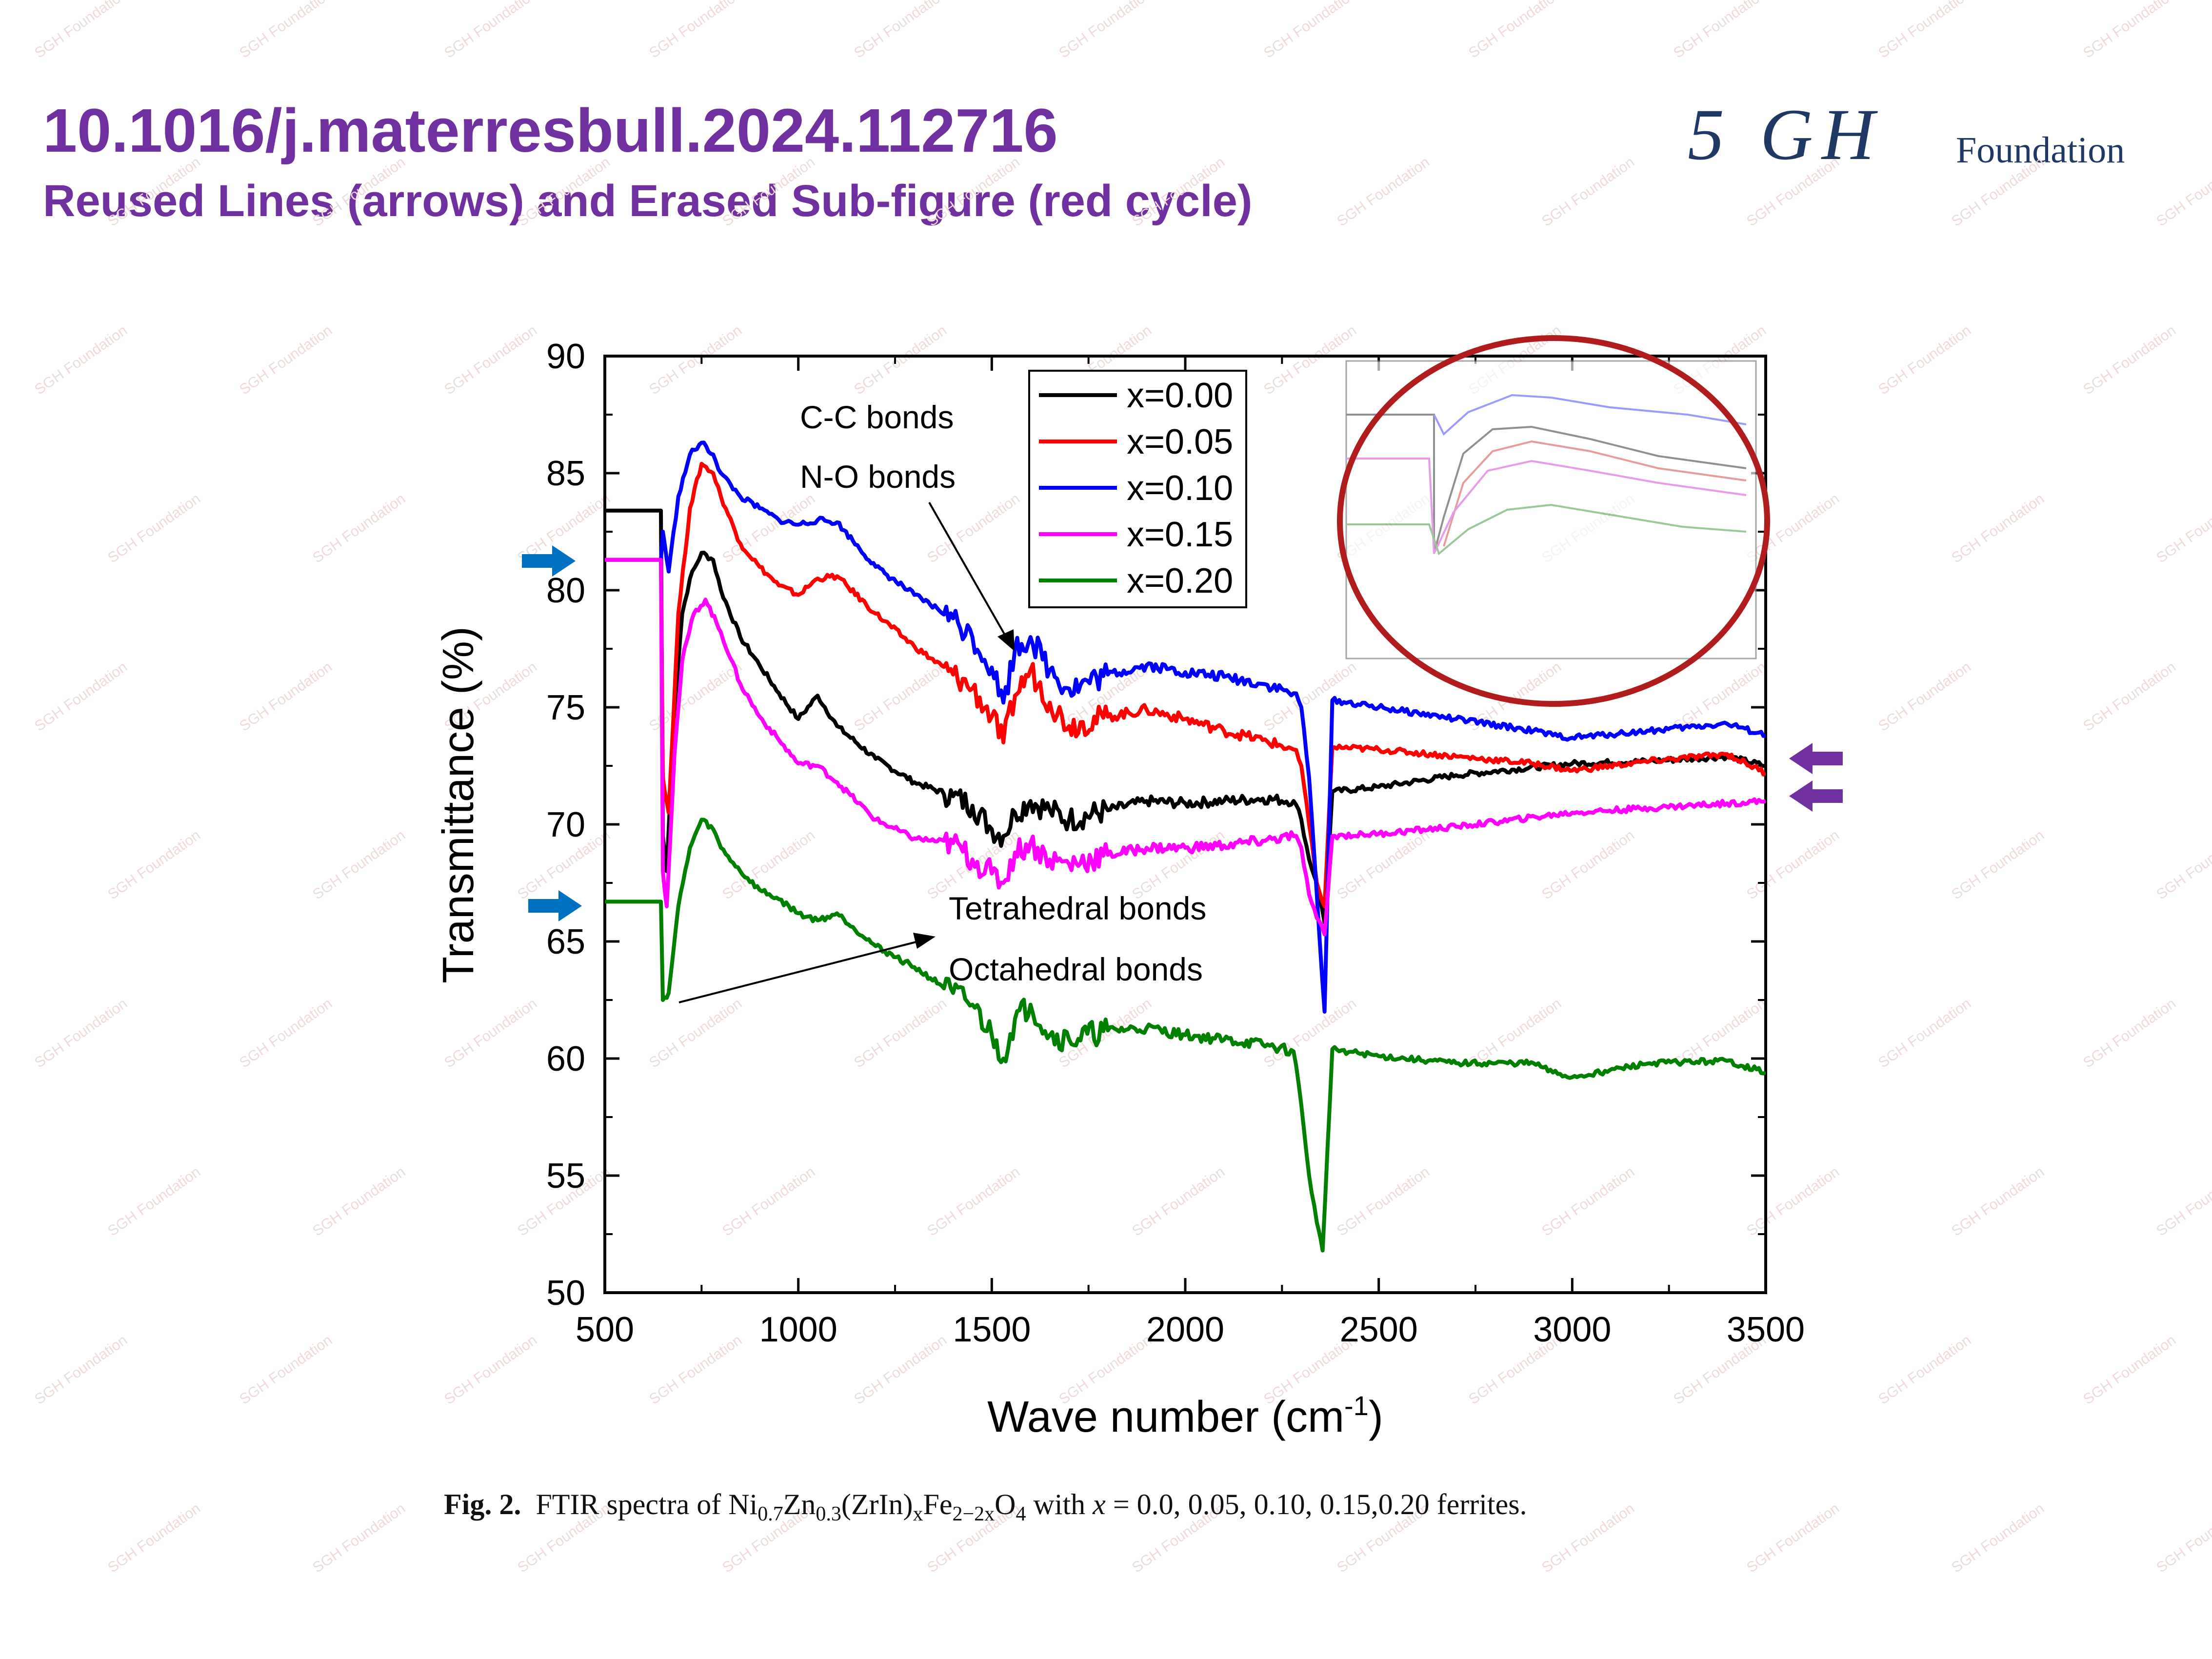  Describe the element at coordinates (1185, 1416) in the screenshot. I see `x-axis-title: Wave number (cm-1)` at that location.